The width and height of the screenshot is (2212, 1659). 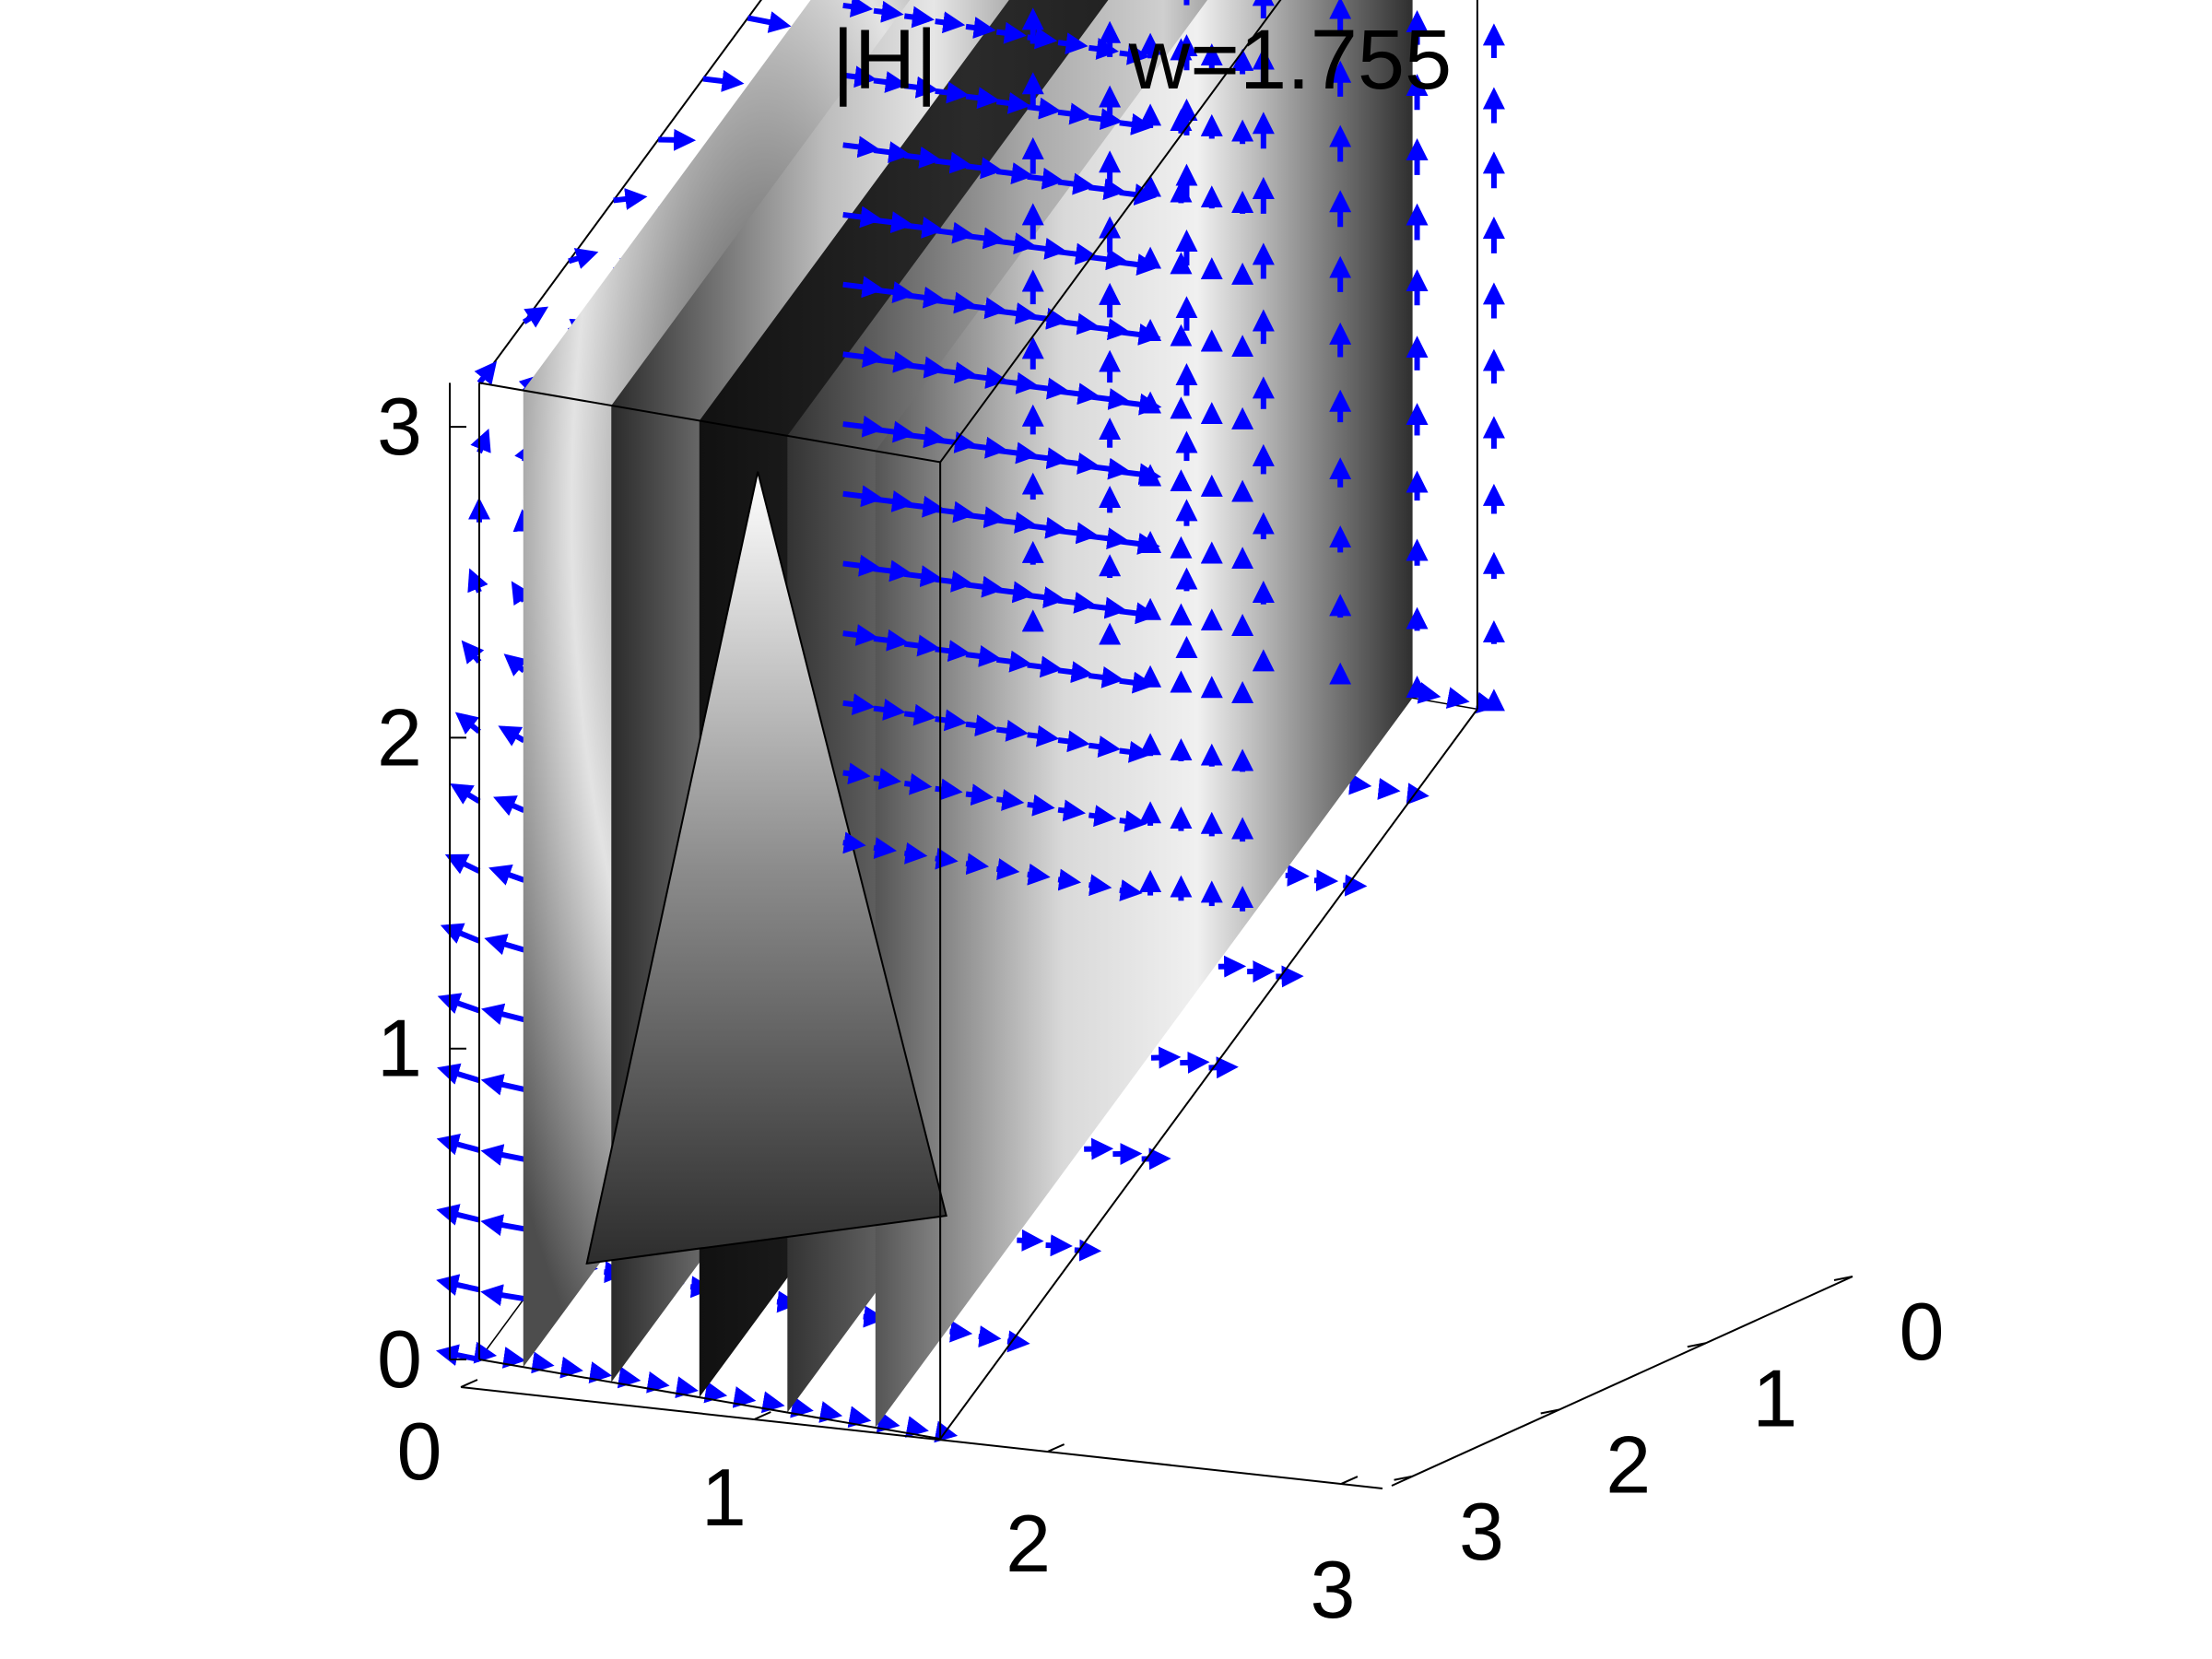 What do you see at coordinates (419, 1451) in the screenshot?
I see `x-tick-label: 0` at bounding box center [419, 1451].